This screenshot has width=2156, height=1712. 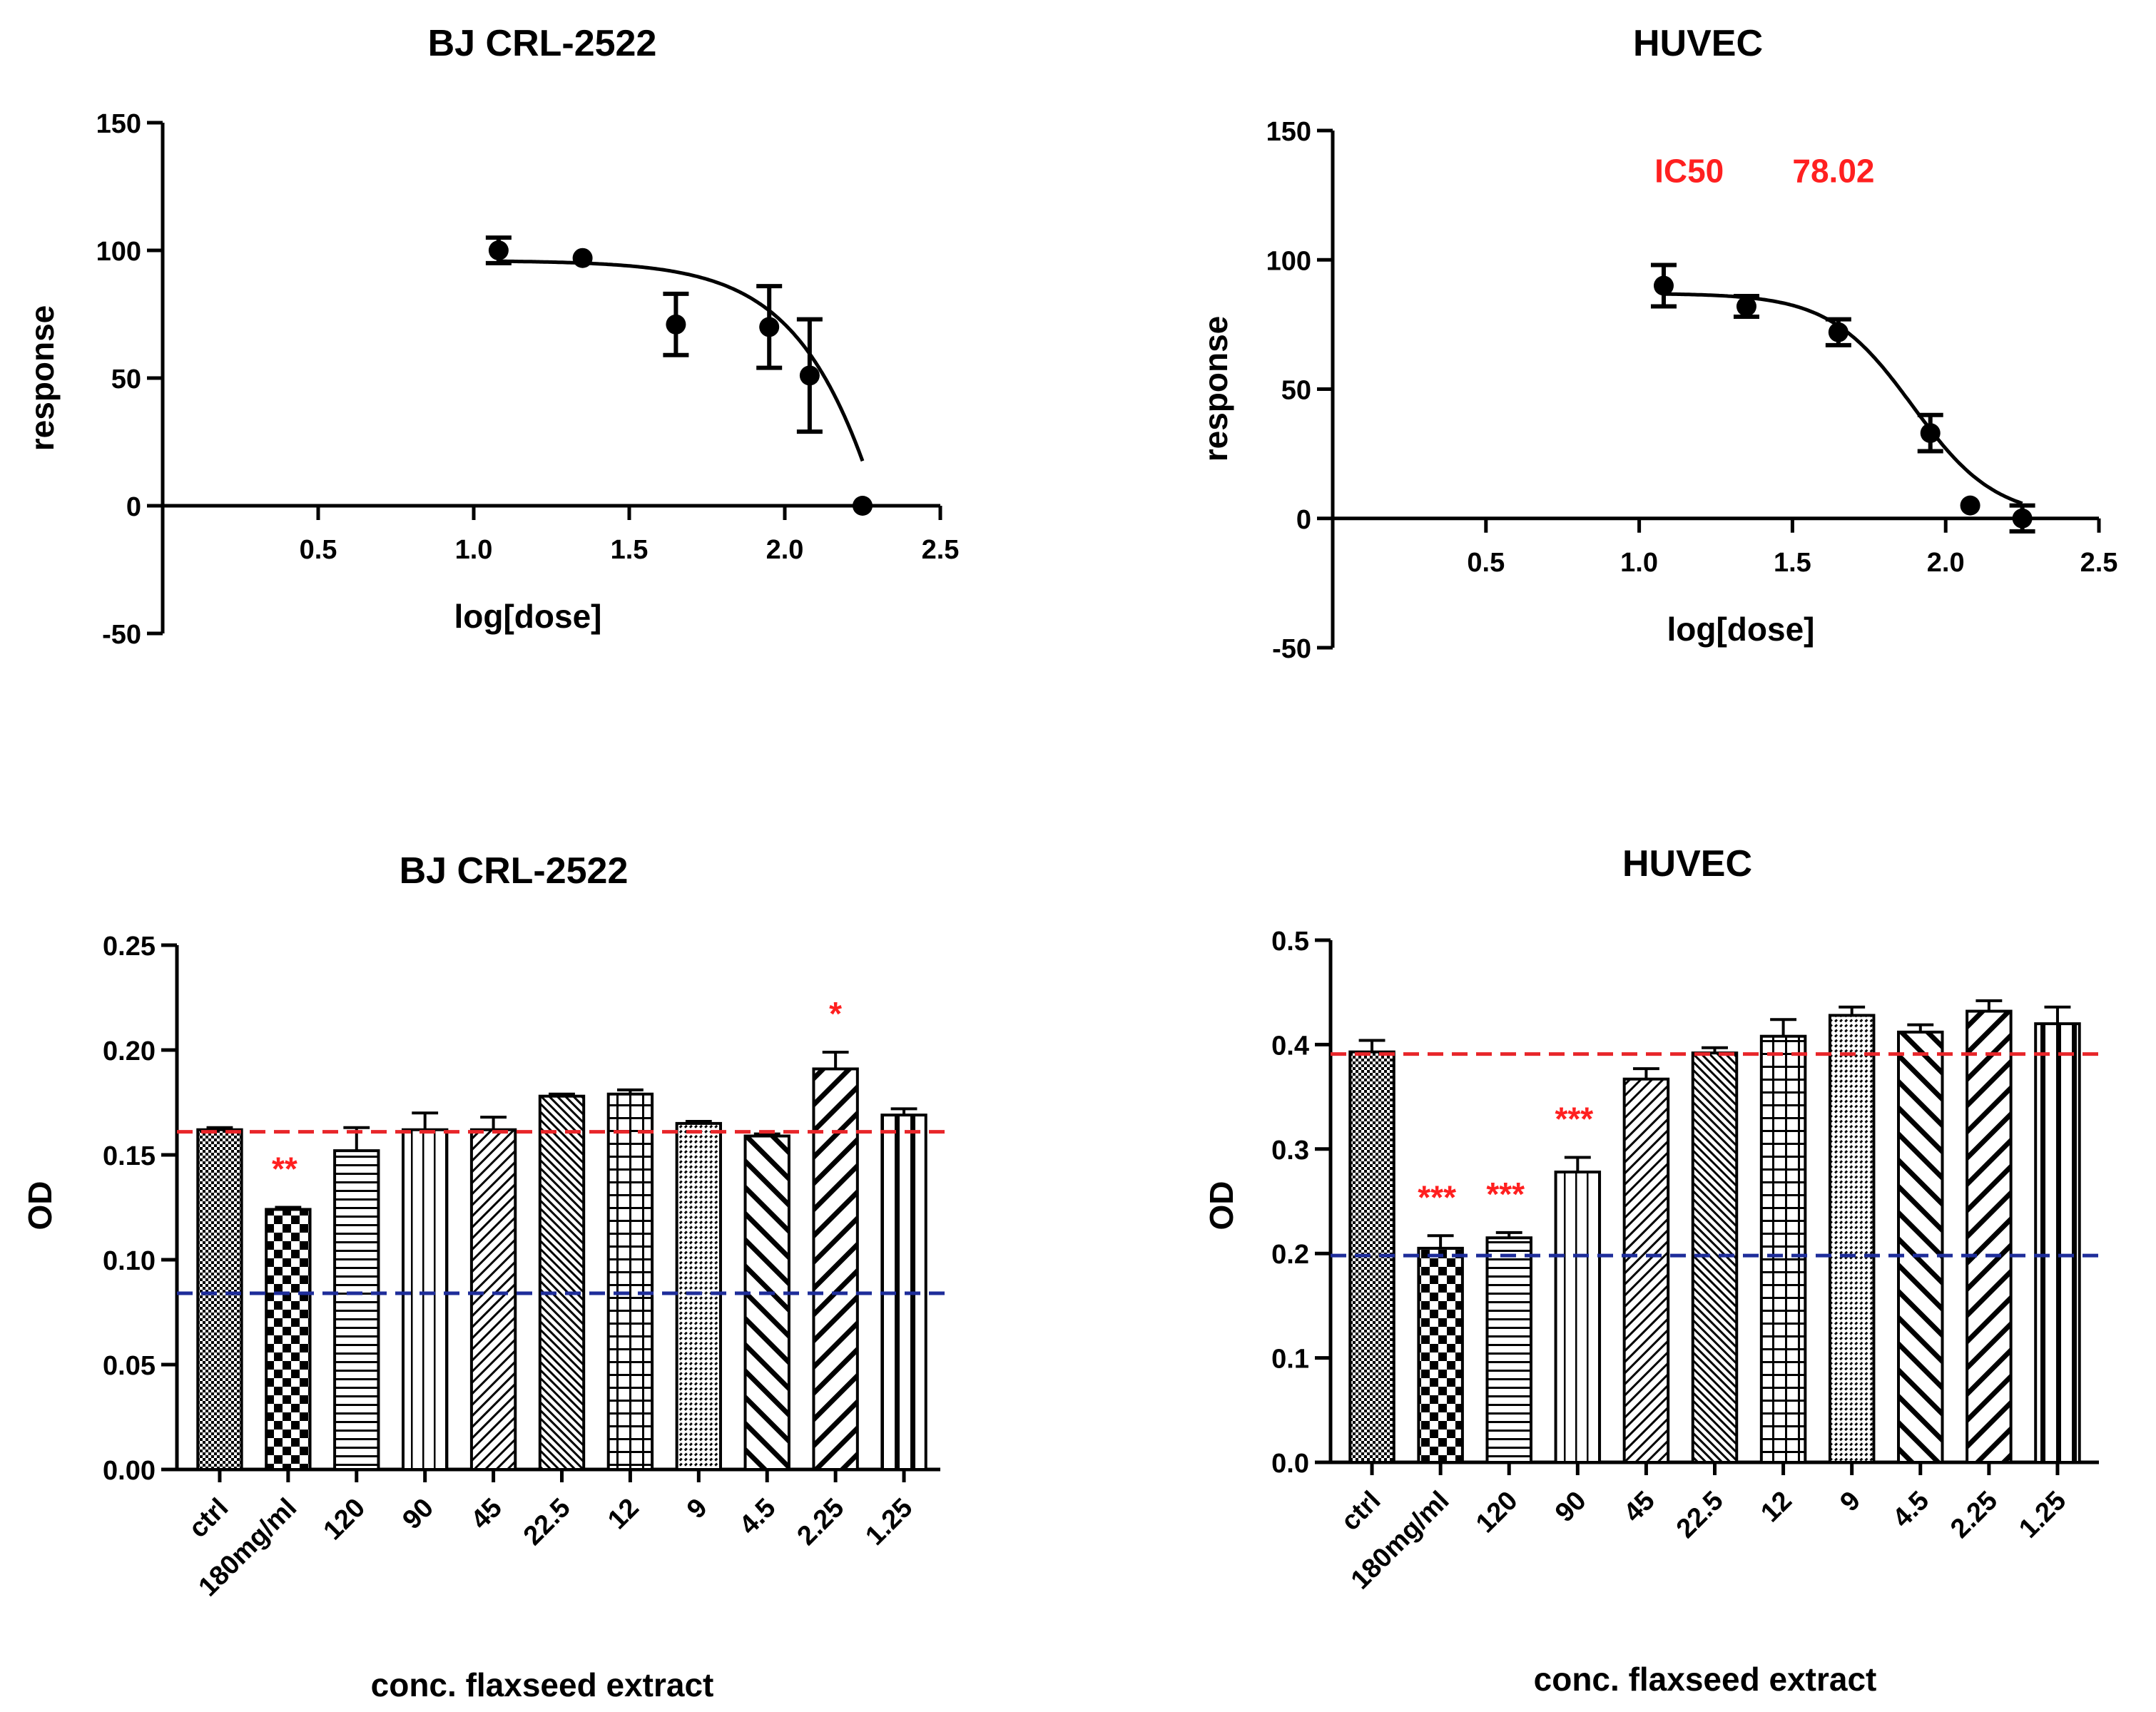 I want to click on y-tick-label: 0.15, so click(x=129, y=1156).